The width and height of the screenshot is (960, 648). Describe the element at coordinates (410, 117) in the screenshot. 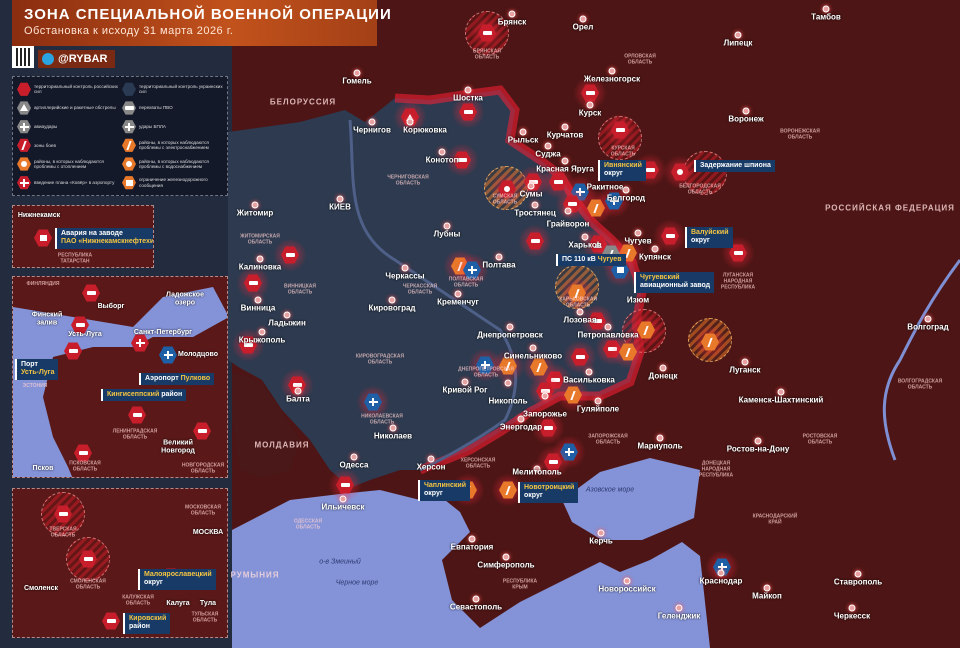

I see `artillery-icon` at that location.